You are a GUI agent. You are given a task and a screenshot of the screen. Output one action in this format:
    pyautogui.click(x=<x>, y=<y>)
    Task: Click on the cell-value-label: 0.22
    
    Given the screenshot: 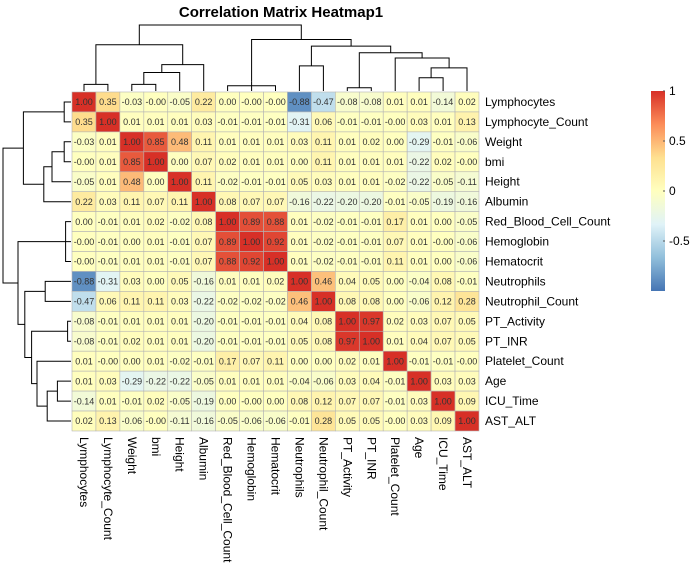 What is the action you would take?
    pyautogui.click(x=204, y=102)
    